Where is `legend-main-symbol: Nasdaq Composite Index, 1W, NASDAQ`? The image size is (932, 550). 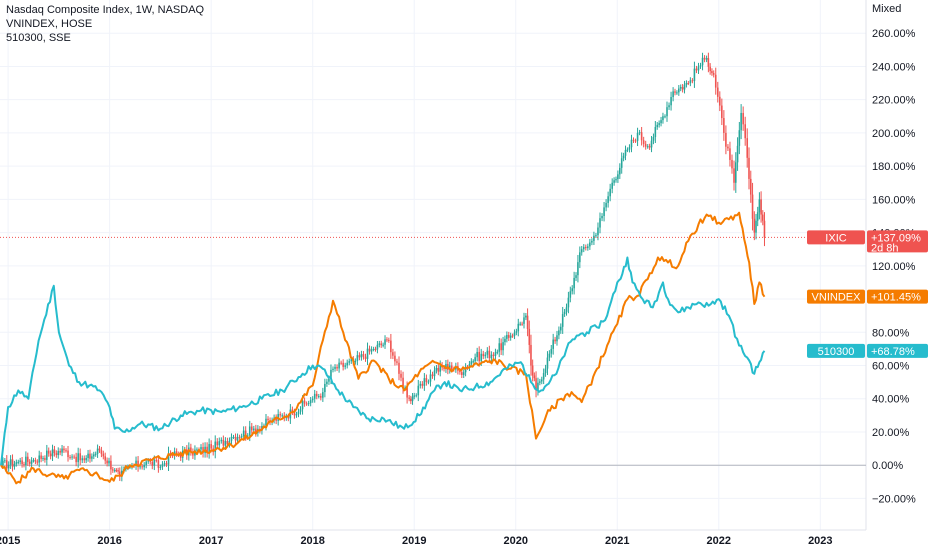 legend-main-symbol: Nasdaq Composite Index, 1W, NASDAQ is located at coordinates (105, 10).